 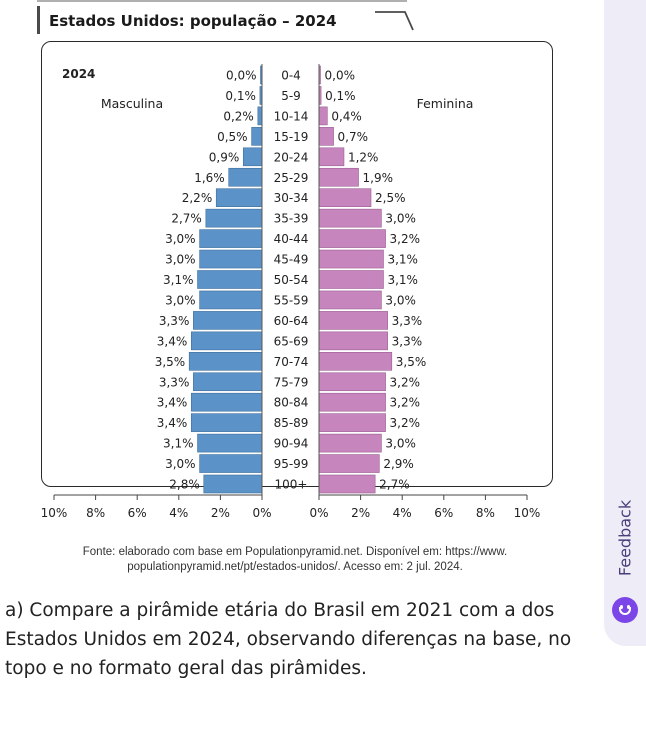 I want to click on male-series-label: Masculina, so click(x=132, y=103).